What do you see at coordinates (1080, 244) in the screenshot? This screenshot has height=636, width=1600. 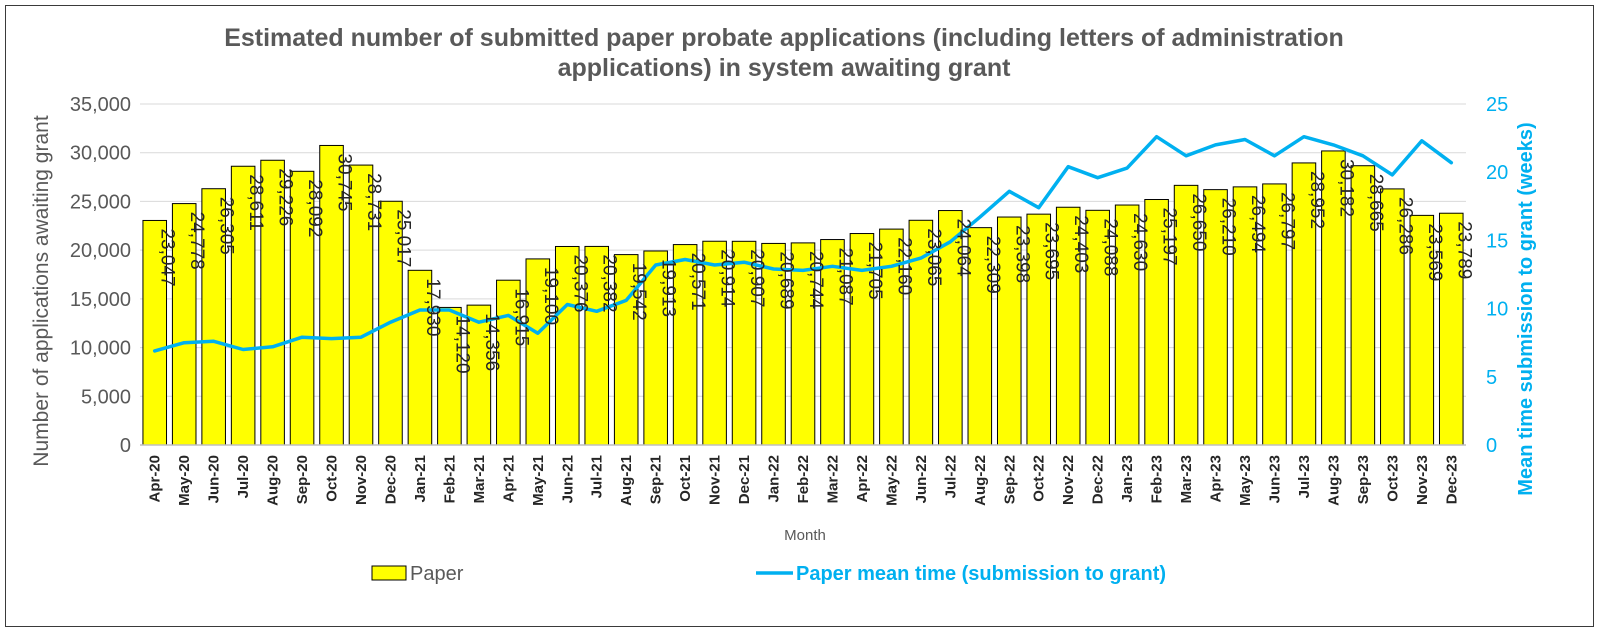 I see `data-label: 24,403` at bounding box center [1080, 244].